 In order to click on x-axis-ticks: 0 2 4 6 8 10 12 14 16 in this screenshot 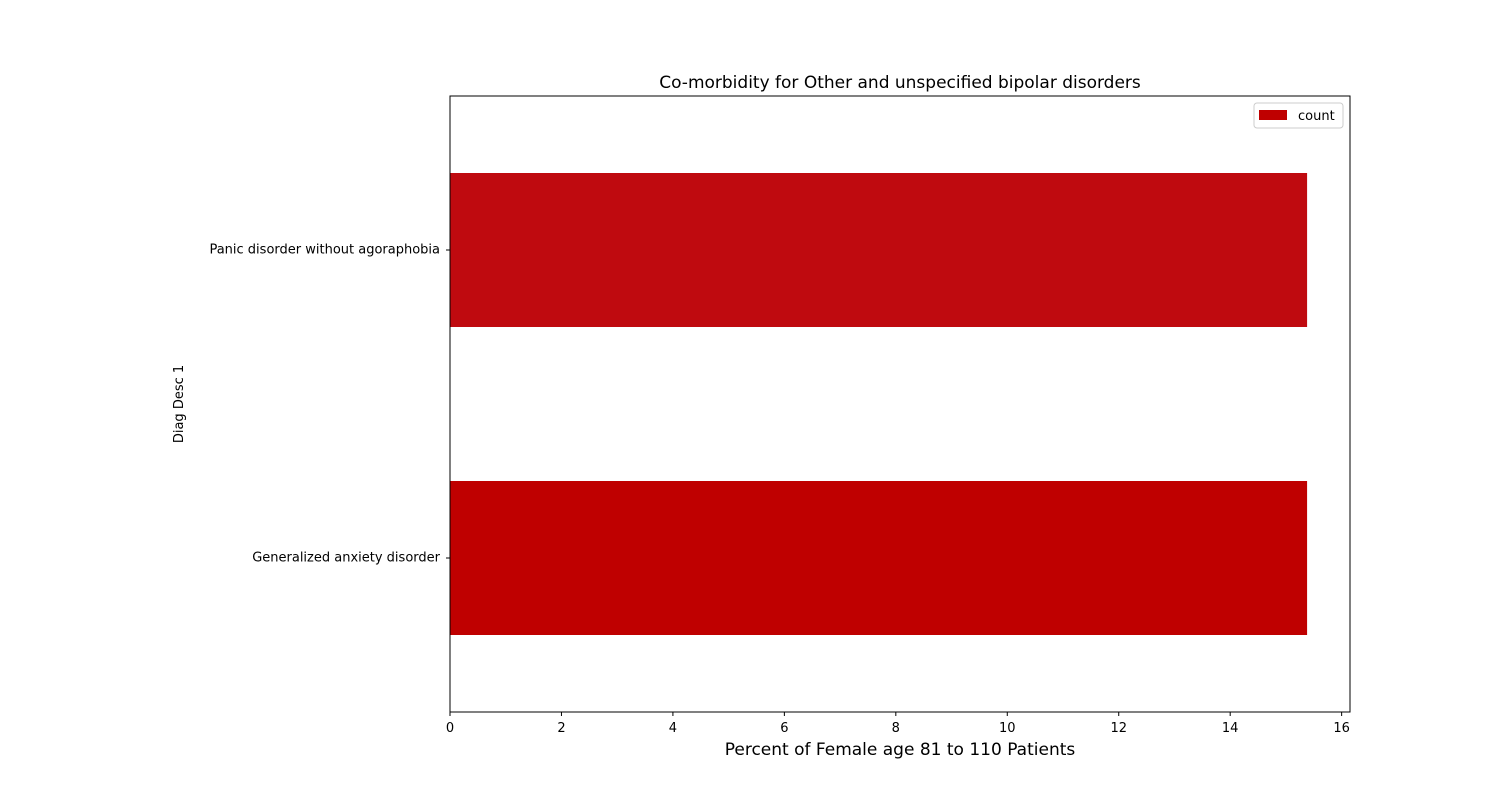, I will do `click(898, 724)`.